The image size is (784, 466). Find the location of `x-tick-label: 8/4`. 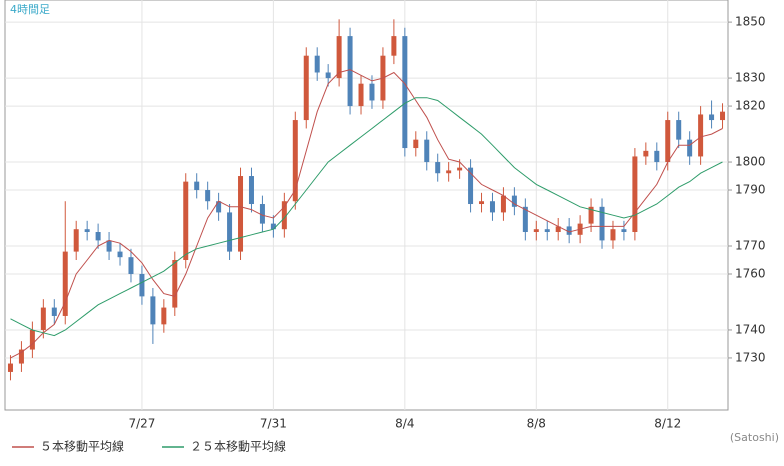

x-tick-label: 8/4 is located at coordinates (404, 424).